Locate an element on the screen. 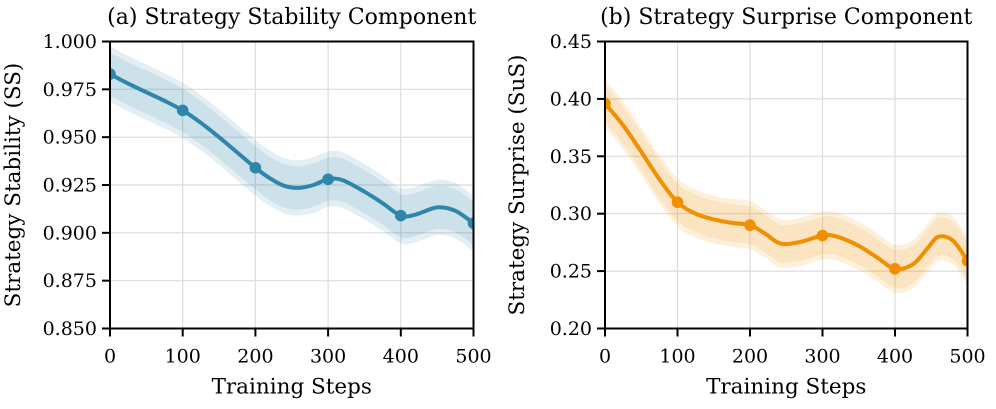 The width and height of the screenshot is (996, 409). y-tick-label: 0.950 is located at coordinates (70, 138).